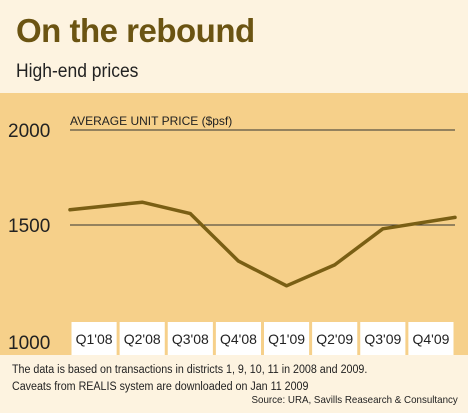 This screenshot has height=413, width=468. I want to click on x-tick-label: Q2'08, so click(142, 339).